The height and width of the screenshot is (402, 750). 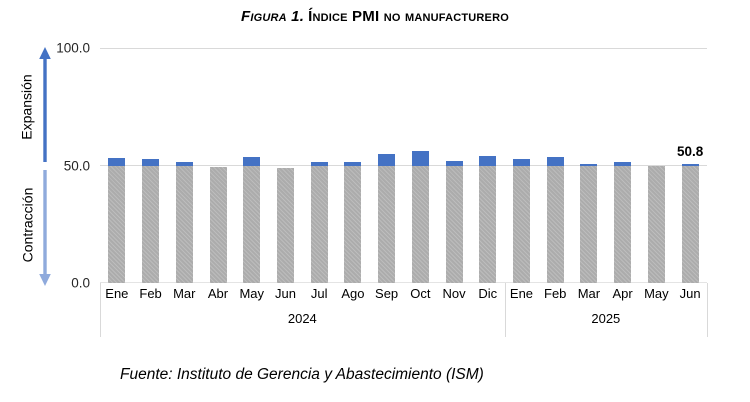 I want to click on chart-title: Figura 1. Índice PMI no manufacturero, so click(x=375, y=16).